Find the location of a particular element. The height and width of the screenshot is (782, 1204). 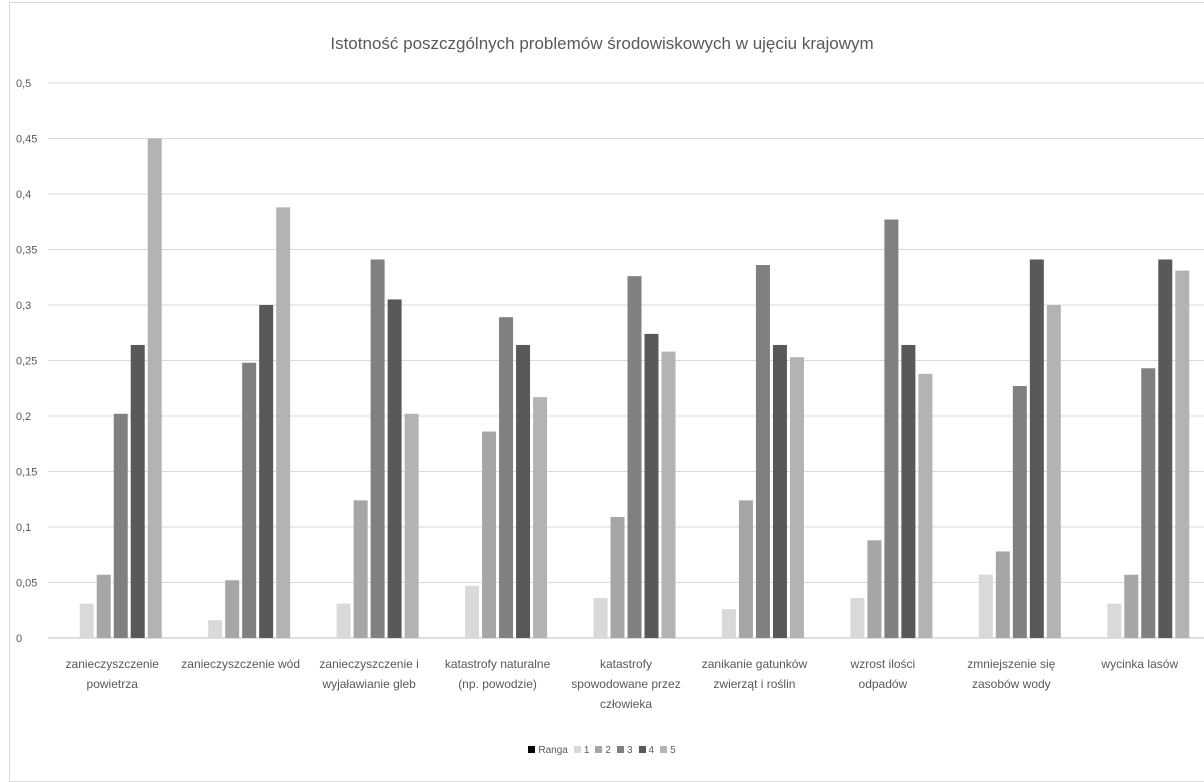

x-category-label: zanieczyszczenie wód is located at coordinates (240, 664).